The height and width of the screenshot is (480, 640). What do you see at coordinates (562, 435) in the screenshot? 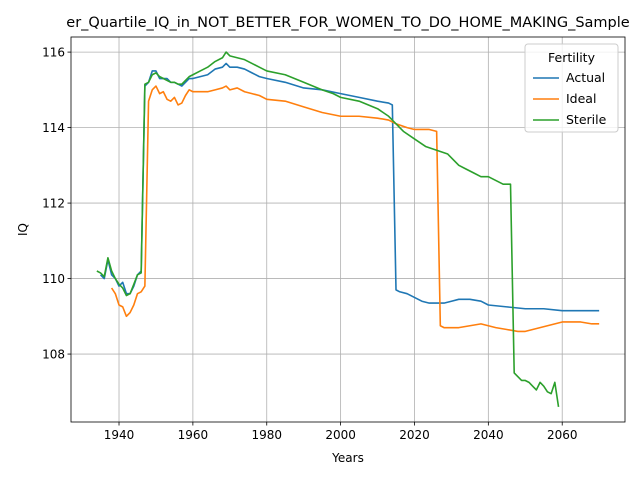
I see `x-tick-label: 2060` at bounding box center [562, 435].